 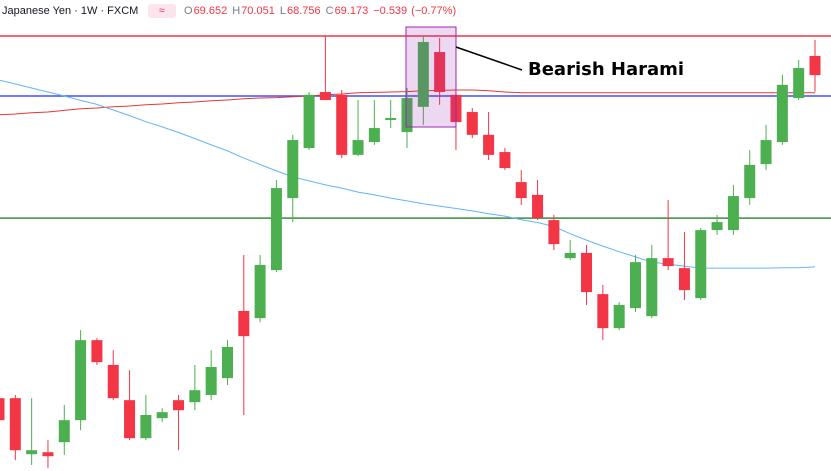 What do you see at coordinates (330, 11) in the screenshot?
I see `ohlc-letter: C` at bounding box center [330, 11].